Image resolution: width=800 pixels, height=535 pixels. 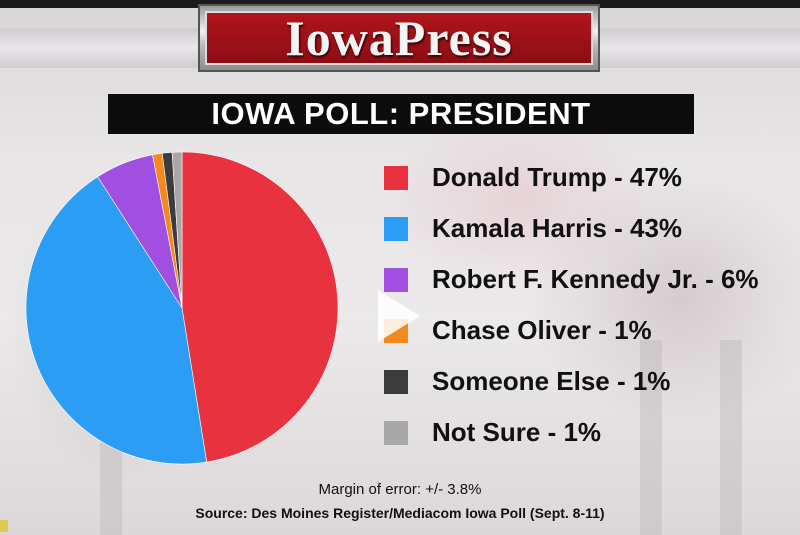 I want to click on legend-label: Kamala Harris - 43%, so click(x=557, y=228).